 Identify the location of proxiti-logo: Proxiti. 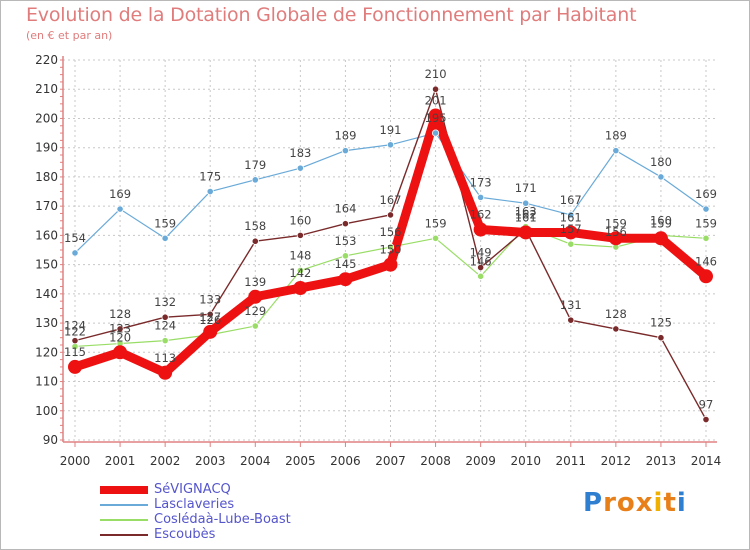
(635, 503).